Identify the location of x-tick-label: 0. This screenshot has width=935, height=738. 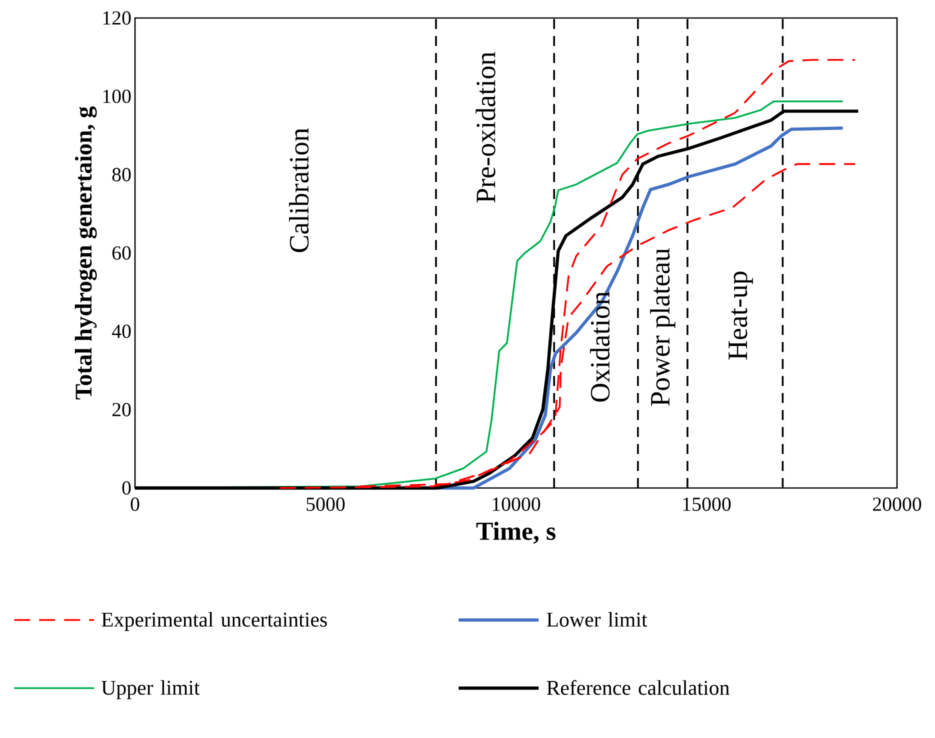
(135, 504).